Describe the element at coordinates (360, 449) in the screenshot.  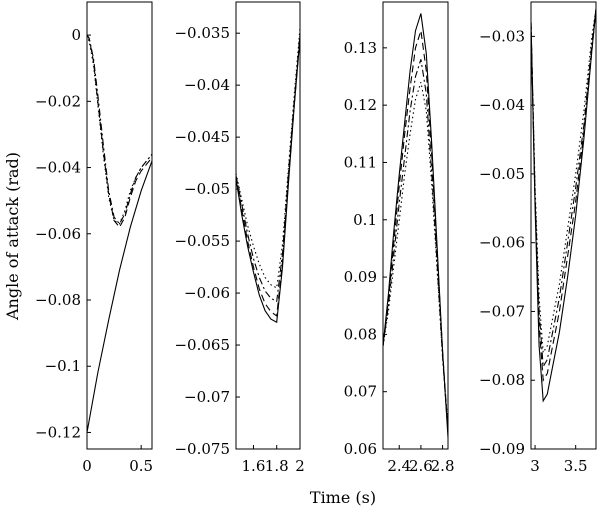
I see `y-tick-label: 0.06` at that location.